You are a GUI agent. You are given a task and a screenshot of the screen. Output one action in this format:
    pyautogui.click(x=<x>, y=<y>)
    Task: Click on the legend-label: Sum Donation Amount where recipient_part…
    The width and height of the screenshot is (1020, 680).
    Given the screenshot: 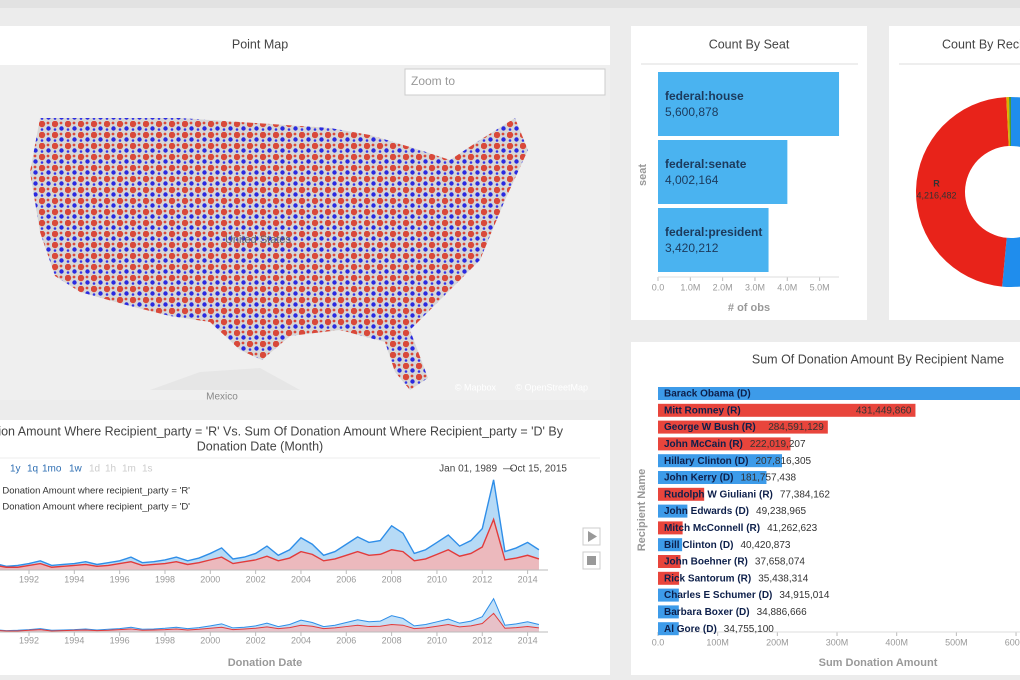 What is the action you would take?
    pyautogui.click(x=95, y=507)
    